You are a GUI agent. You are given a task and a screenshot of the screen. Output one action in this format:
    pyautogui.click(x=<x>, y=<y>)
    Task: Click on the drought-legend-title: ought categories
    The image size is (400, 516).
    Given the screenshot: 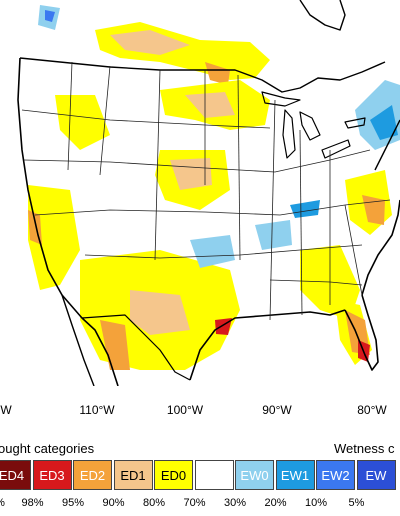 What is the action you would take?
    pyautogui.click(x=47, y=448)
    